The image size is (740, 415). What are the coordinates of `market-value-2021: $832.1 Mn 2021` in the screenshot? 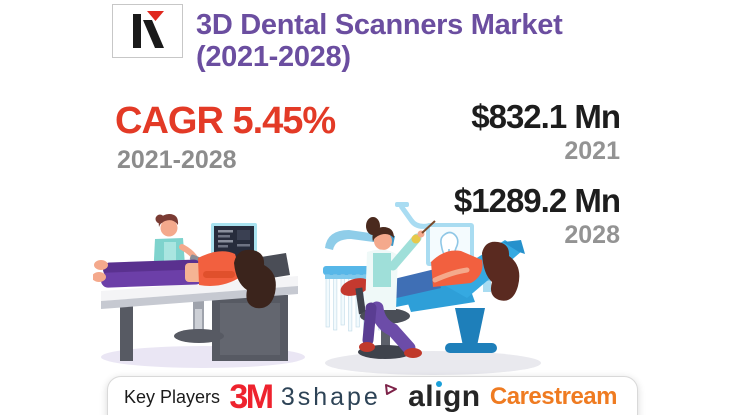 It's located at (546, 132).